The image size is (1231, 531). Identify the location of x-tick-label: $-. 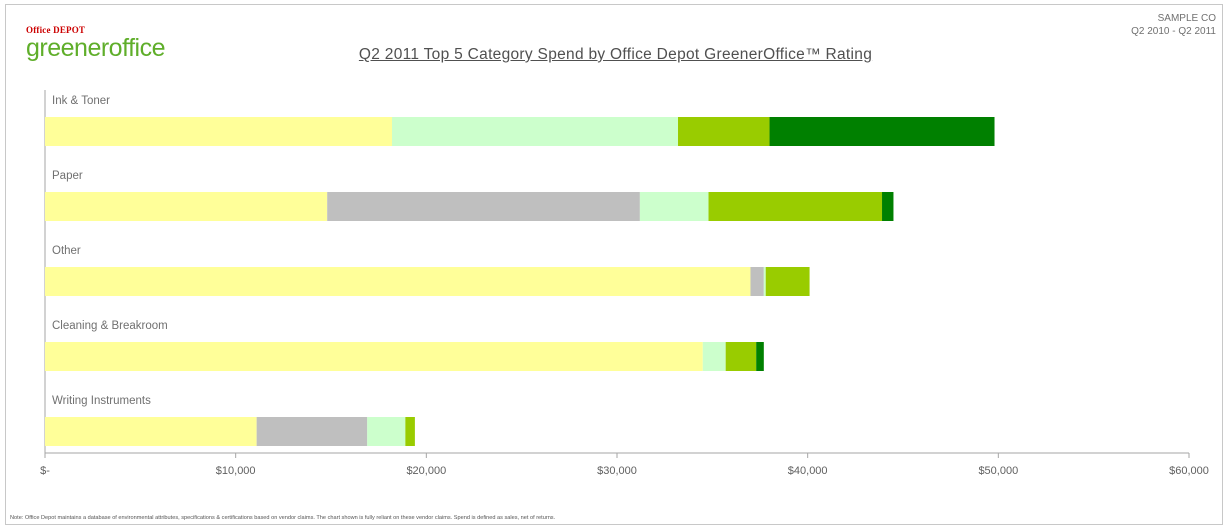
(45, 471).